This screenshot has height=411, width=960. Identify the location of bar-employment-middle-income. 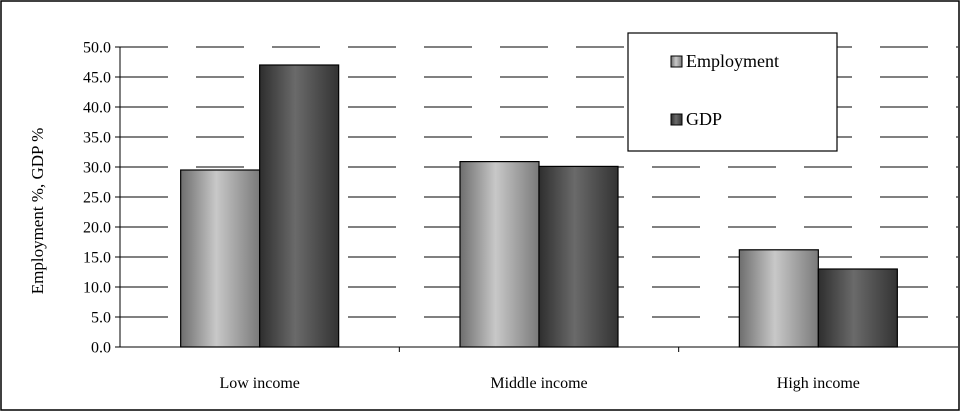
(499, 254).